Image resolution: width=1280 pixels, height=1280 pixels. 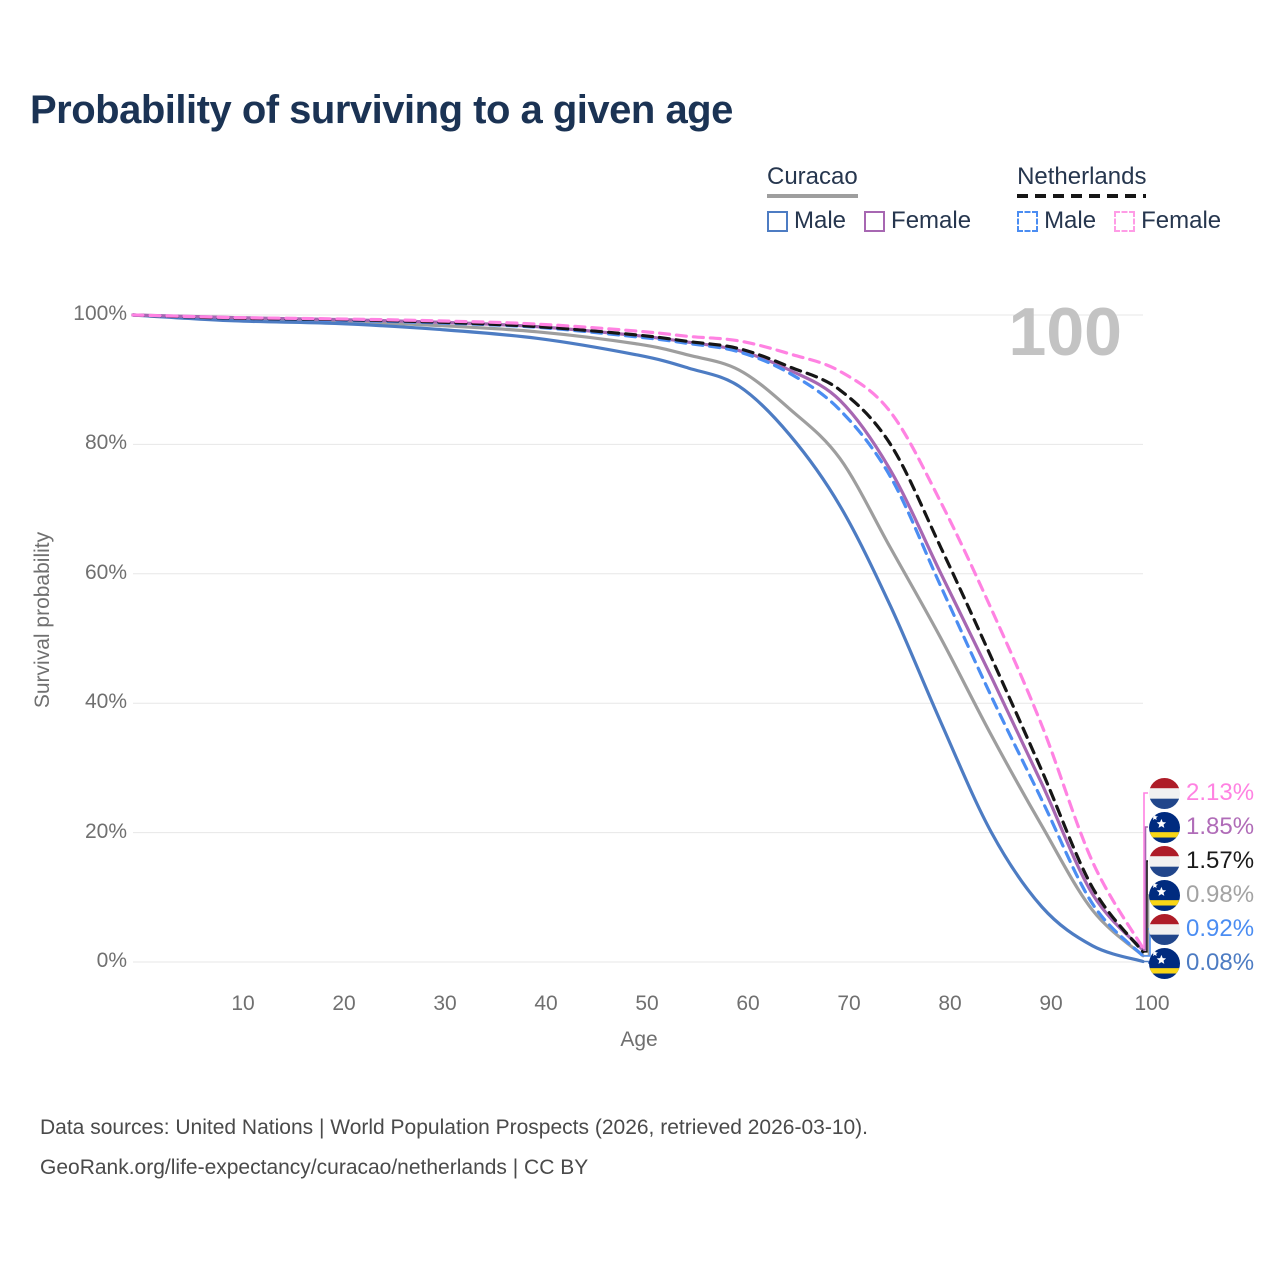 I want to click on end-label-row-curacao-female: 1.85%, so click(x=1201, y=827).